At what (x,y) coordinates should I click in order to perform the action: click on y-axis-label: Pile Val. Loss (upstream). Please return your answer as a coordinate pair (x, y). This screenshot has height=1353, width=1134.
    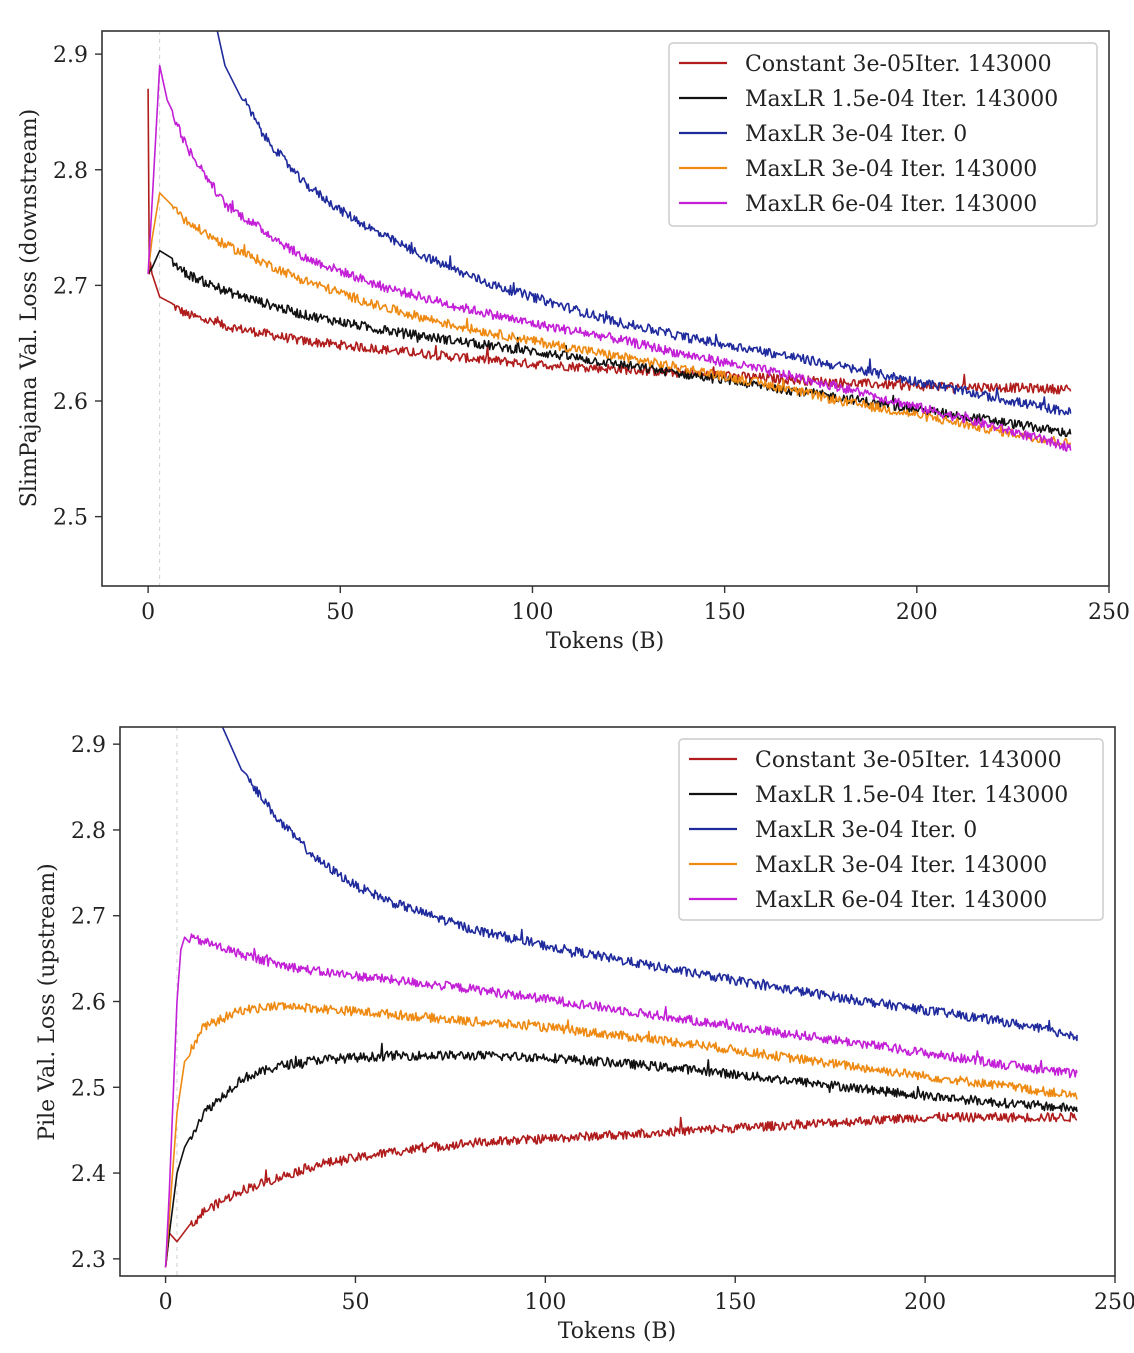
    Looking at the image, I should click on (47, 1001).